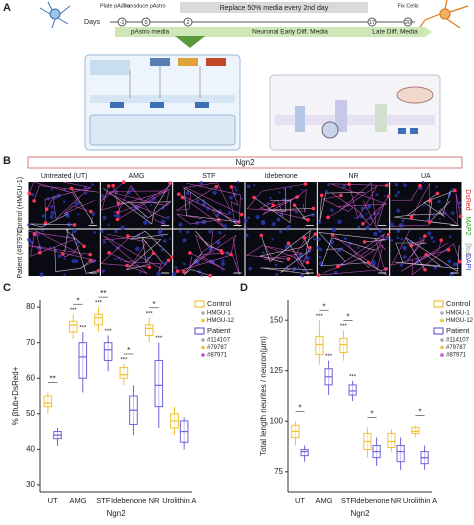 The height and width of the screenshot is (525, 474). What do you see at coordinates (290, 32) in the screenshot?
I see `media-label: Neuronal Early Diff. Media` at bounding box center [290, 32].